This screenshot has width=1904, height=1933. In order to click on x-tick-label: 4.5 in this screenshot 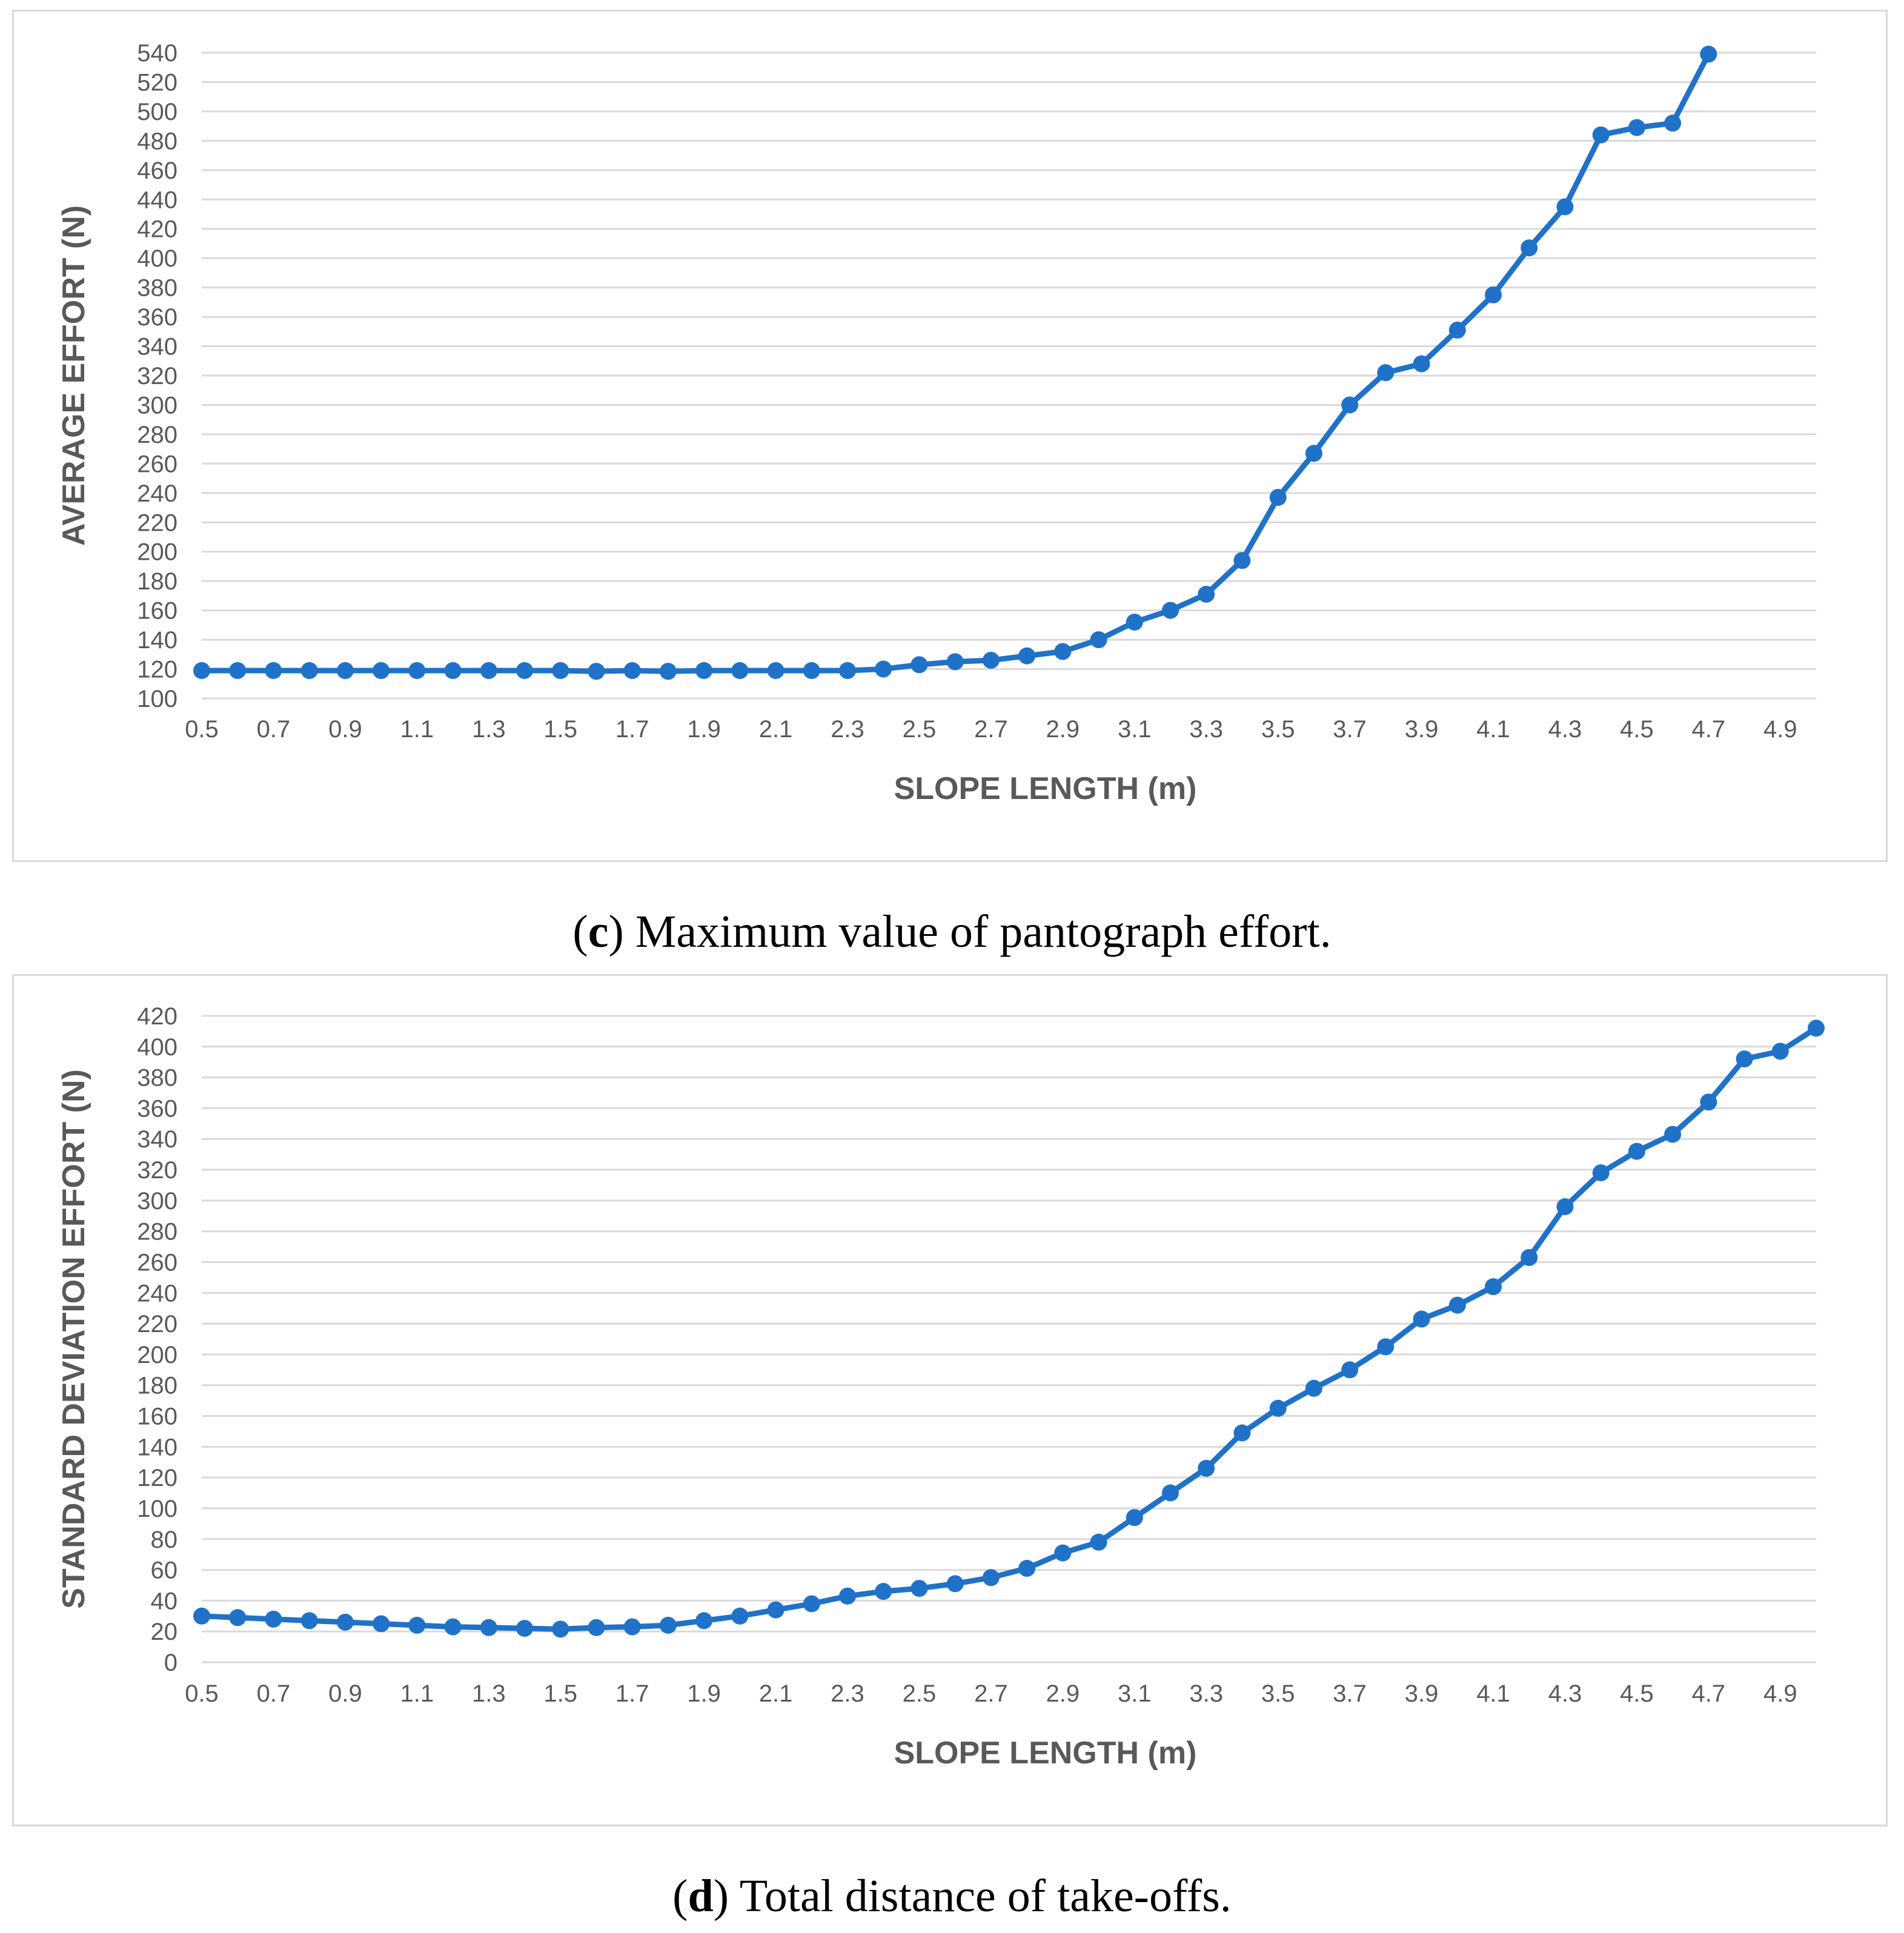, I will do `click(1637, 1693)`.